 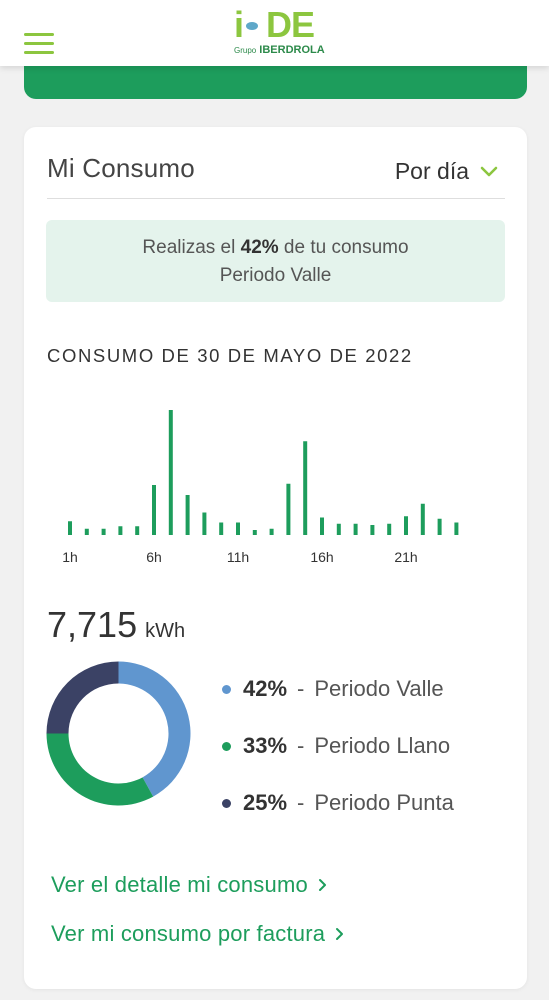 I want to click on x-tick-label: 11h, so click(x=238, y=557).